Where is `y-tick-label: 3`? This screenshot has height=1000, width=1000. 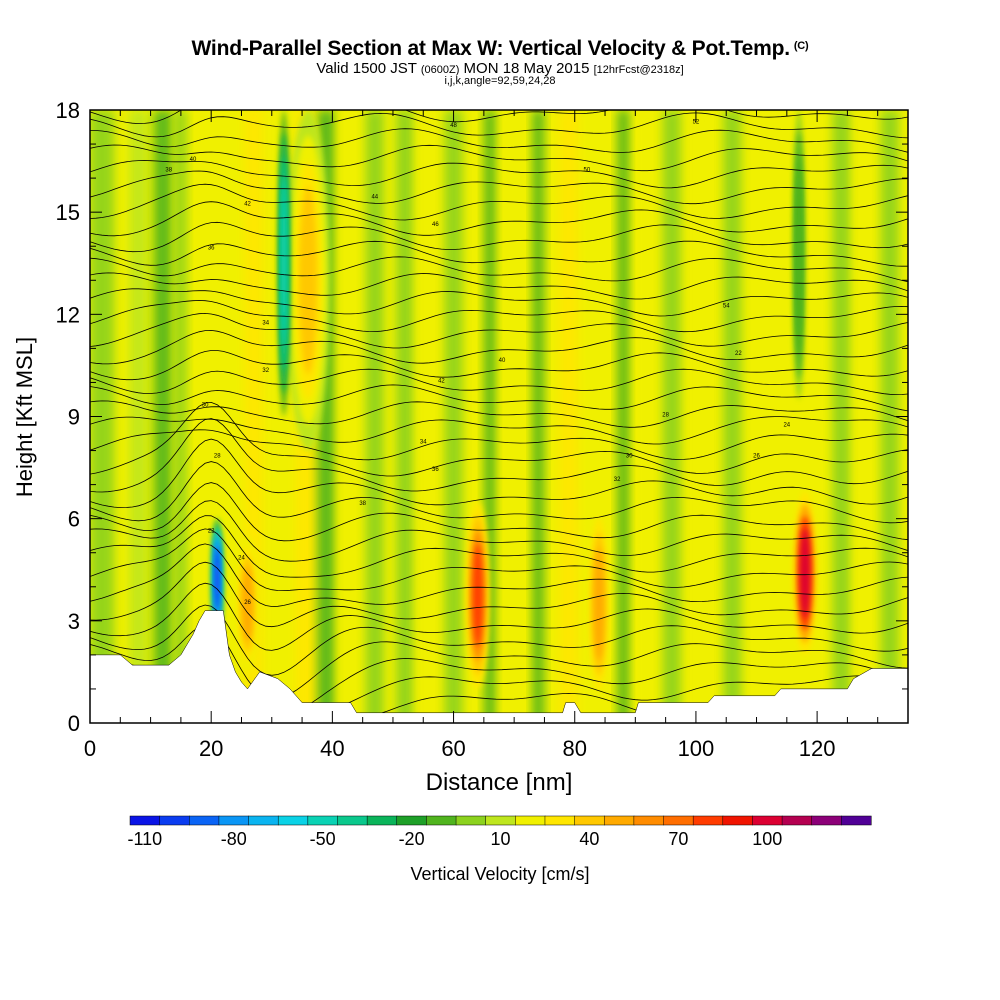
y-tick-label: 3 is located at coordinates (74, 621).